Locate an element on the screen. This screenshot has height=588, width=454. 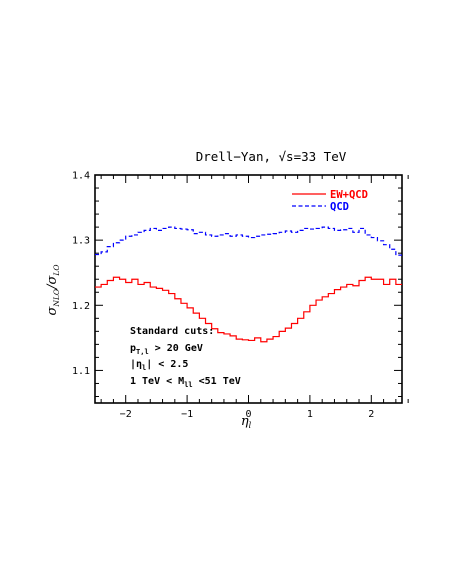
series-line-qcd is located at coordinates (248, 241).